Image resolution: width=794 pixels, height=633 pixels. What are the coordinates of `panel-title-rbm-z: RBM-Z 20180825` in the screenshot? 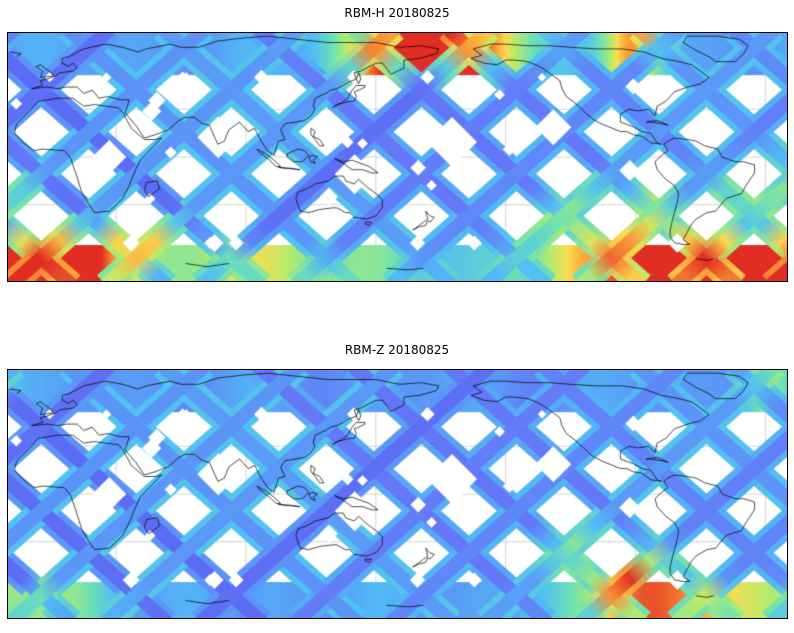 It's located at (397, 350).